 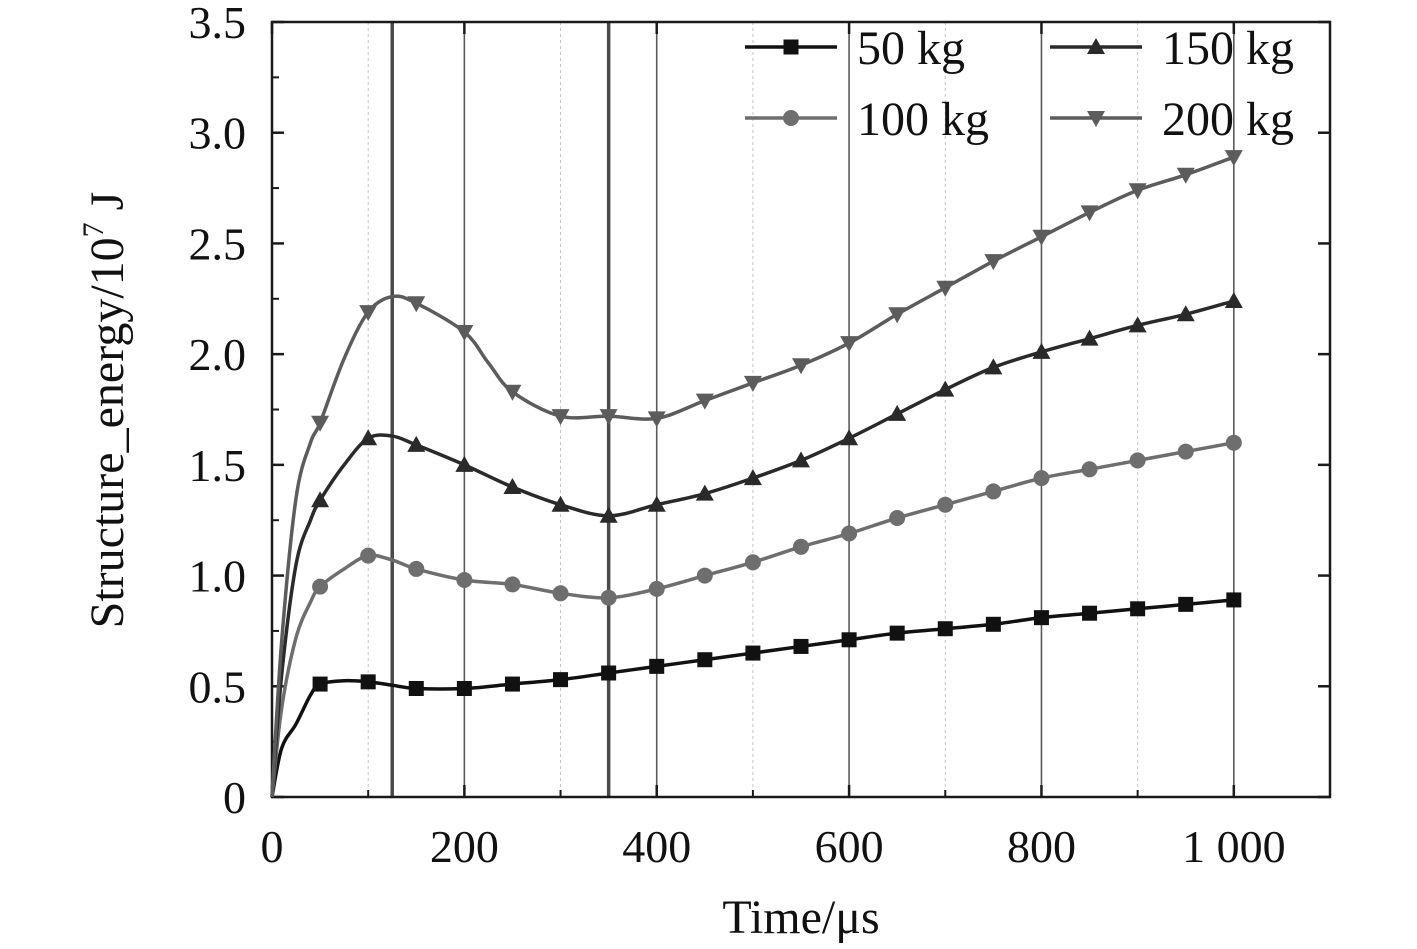 I want to click on y-tick-label: 2.0, so click(x=218, y=354).